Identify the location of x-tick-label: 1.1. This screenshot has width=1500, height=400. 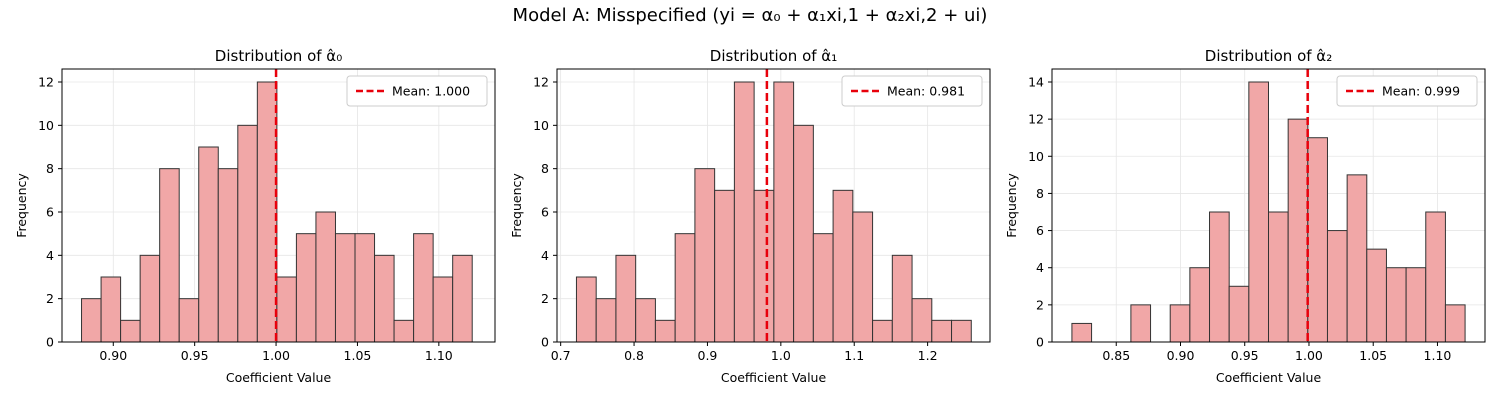
(854, 355).